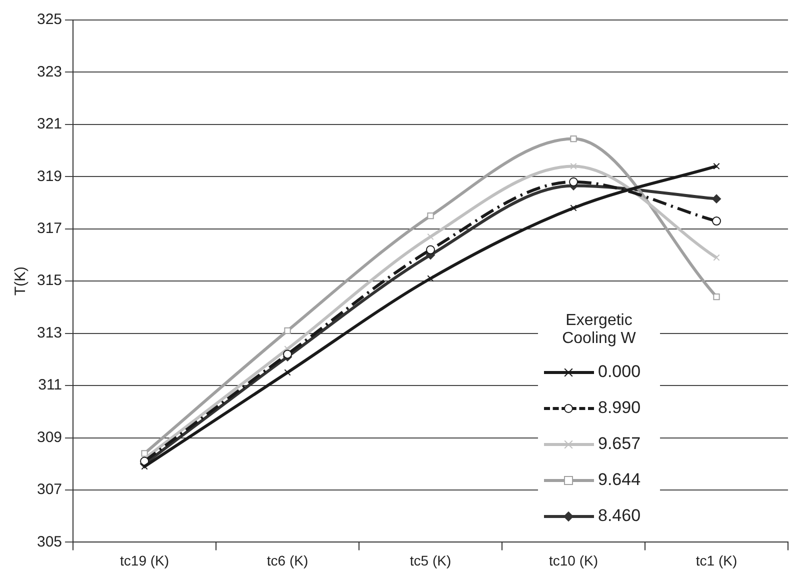  I want to click on y-tick-label: 311, so click(50, 385).